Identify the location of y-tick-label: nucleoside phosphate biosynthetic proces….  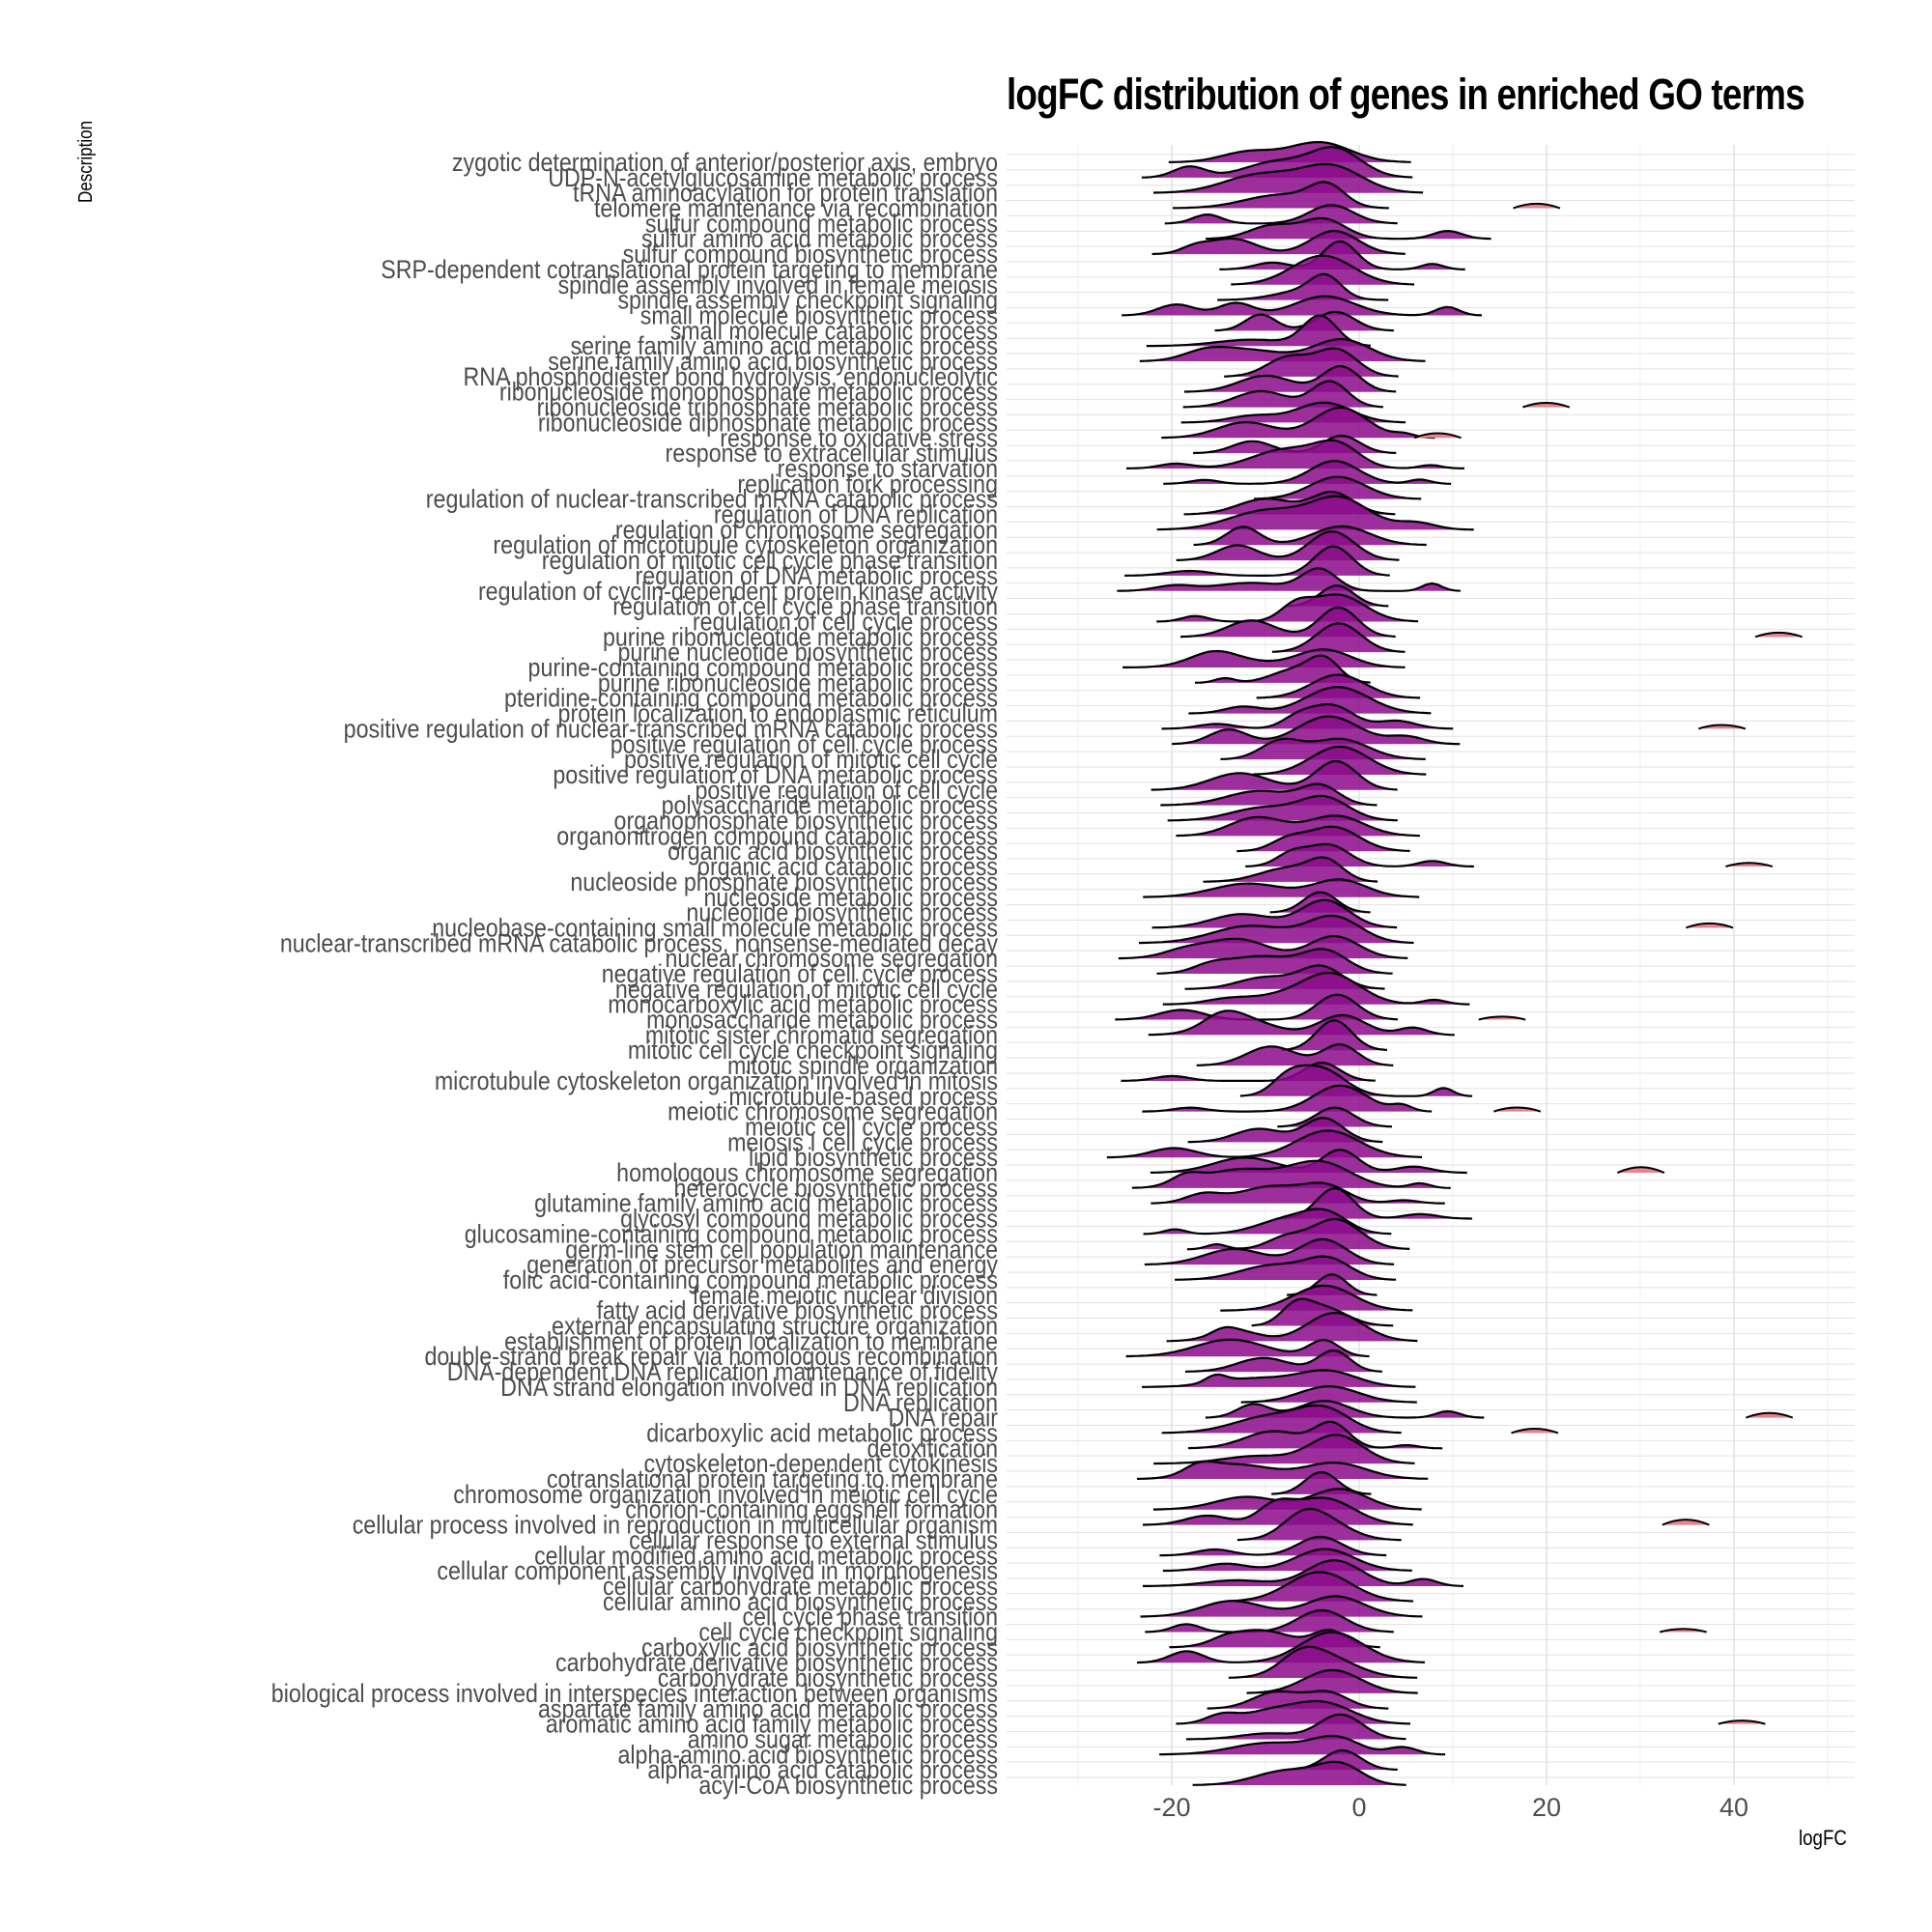
(784, 881).